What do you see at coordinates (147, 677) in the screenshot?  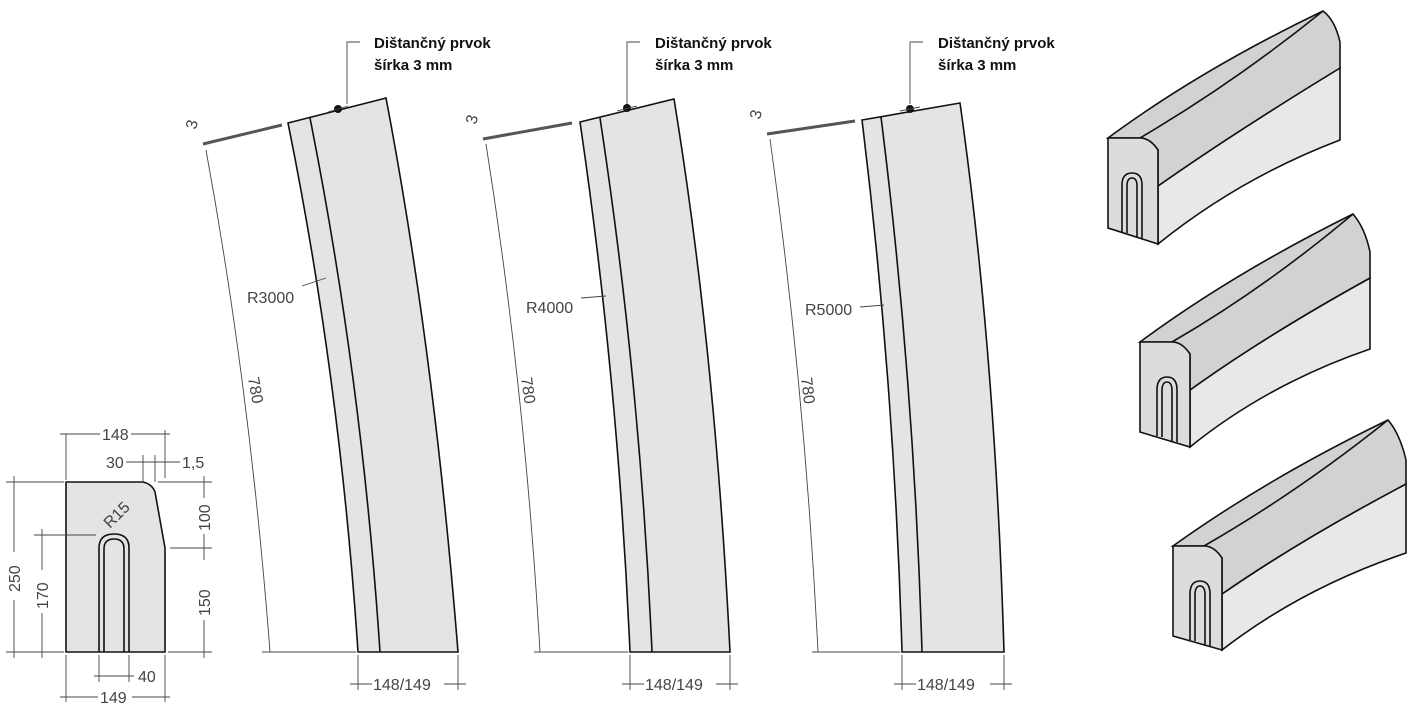 I see `dim-40: 40` at bounding box center [147, 677].